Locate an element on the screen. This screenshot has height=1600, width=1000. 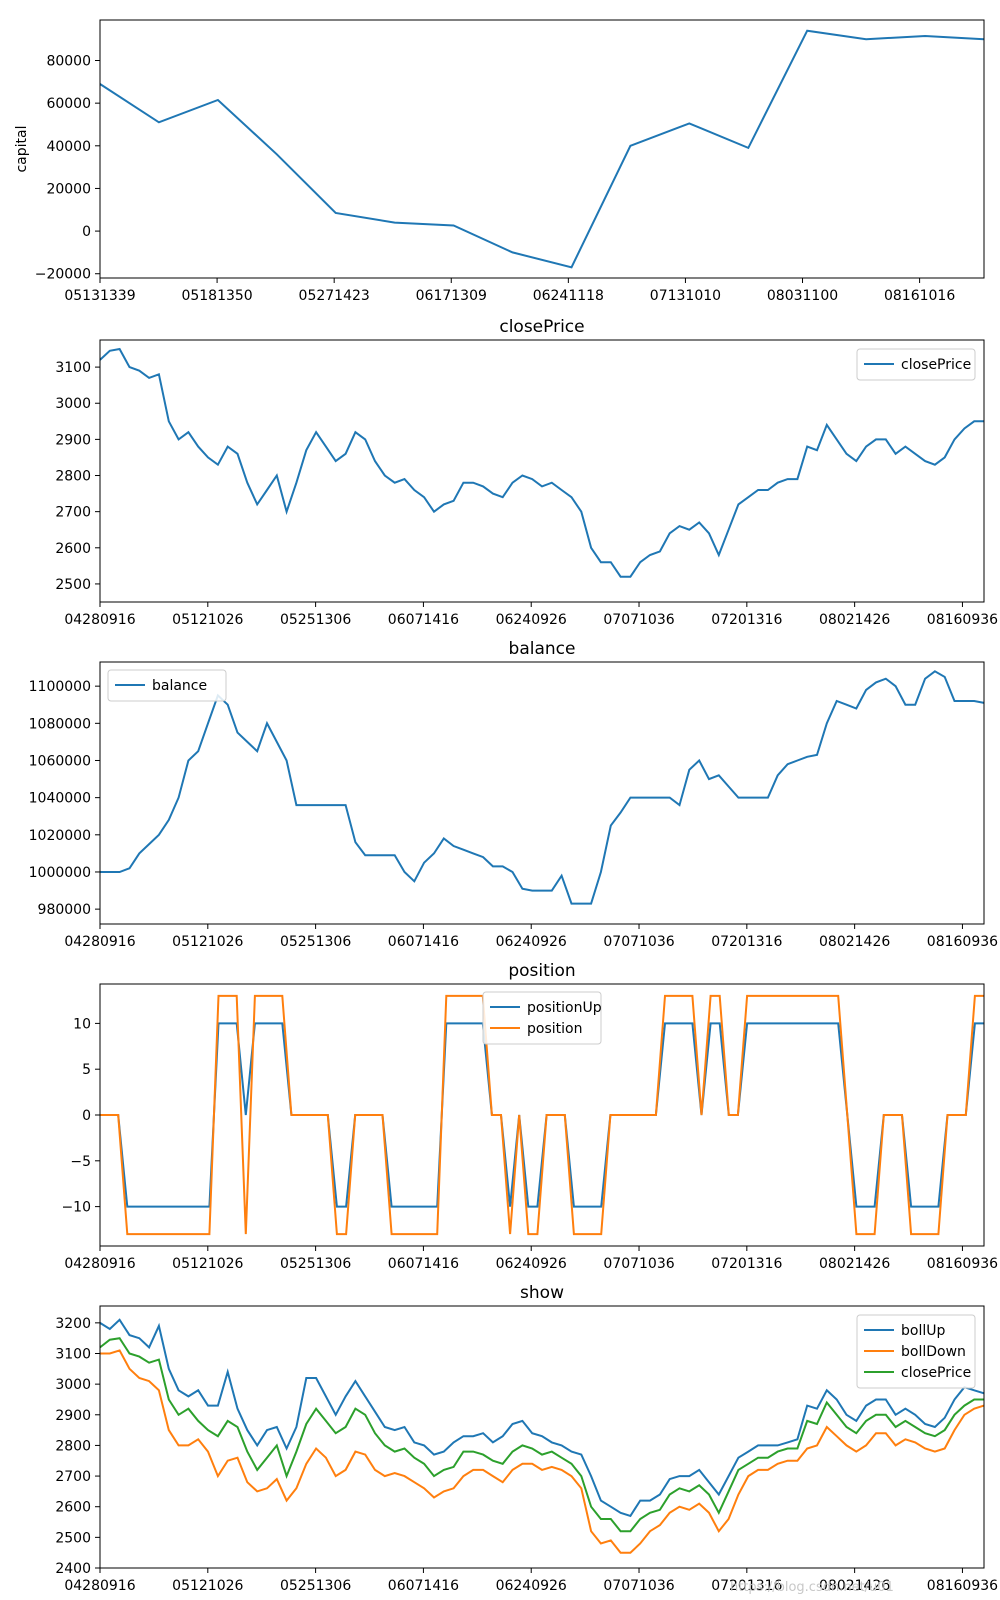
y-tick-label: 1040000 is located at coordinates (60, 799).